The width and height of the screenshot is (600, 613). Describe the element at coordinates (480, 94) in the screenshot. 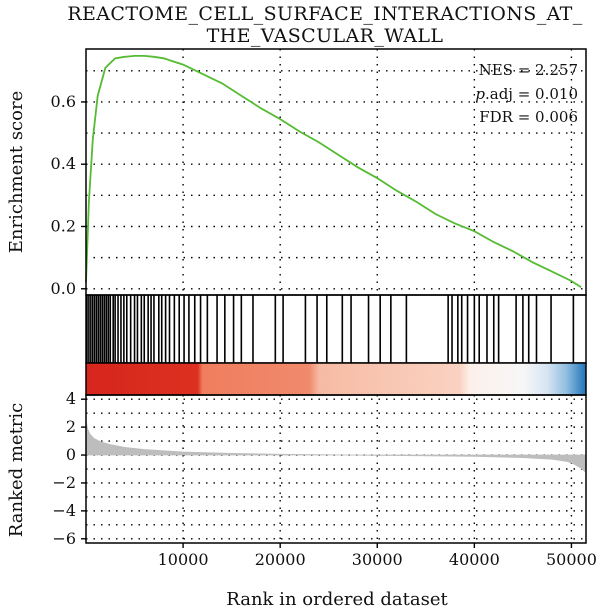

I see `padj-prefix: p` at that location.